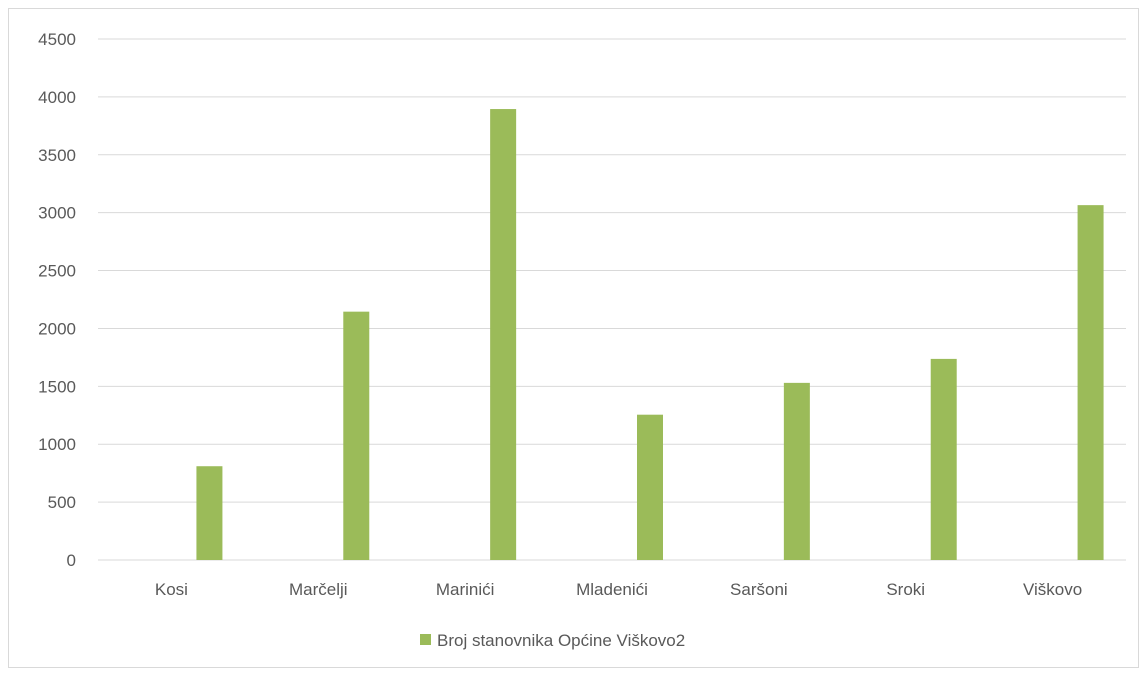 This screenshot has height=676, width=1147. Describe the element at coordinates (425, 639) in the screenshot. I see `legend-swatch` at that location.